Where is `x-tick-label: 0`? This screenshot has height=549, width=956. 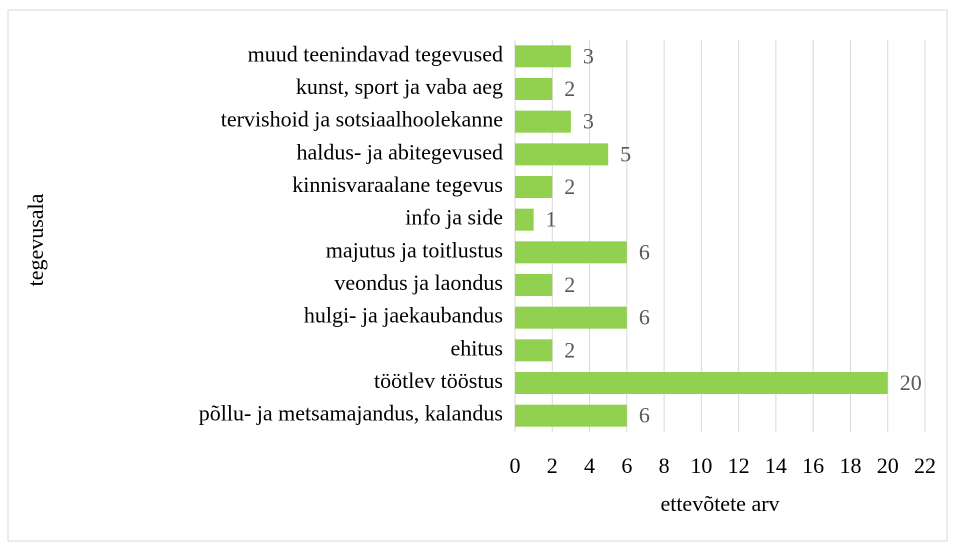
x-tick-label: 0 is located at coordinates (515, 465).